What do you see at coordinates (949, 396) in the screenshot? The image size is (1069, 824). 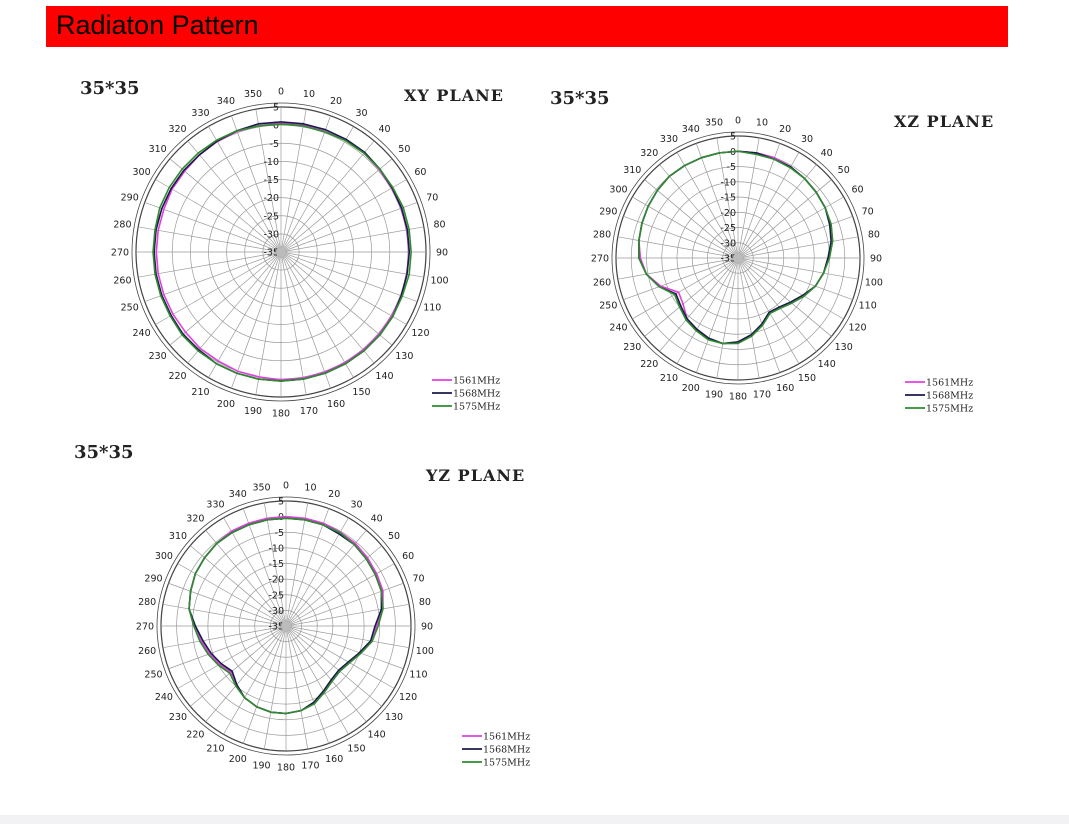 I see `xz-legend-label: 1568MHz` at bounding box center [949, 396].